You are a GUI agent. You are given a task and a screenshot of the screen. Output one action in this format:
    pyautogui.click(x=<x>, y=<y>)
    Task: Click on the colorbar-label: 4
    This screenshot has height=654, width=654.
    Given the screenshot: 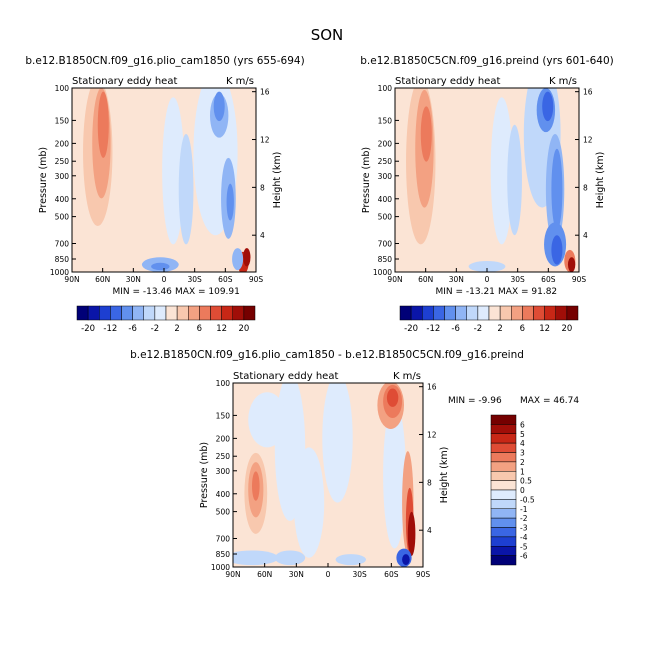 What is the action you would take?
    pyautogui.click(x=522, y=443)
    